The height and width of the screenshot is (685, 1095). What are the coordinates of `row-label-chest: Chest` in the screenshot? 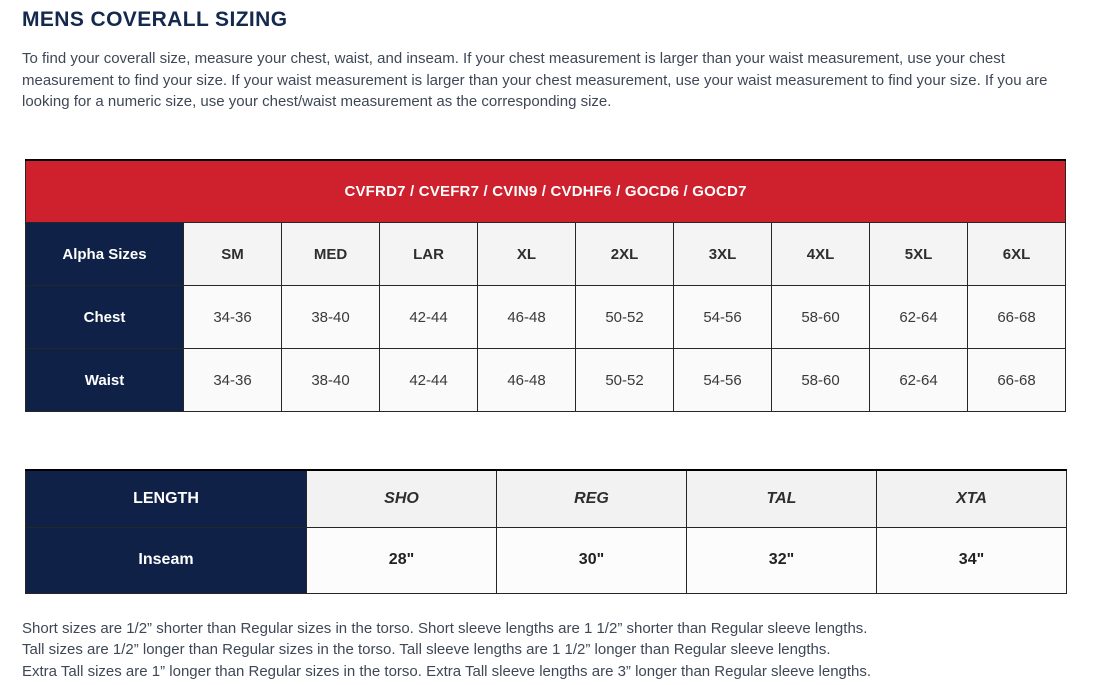 It's located at (104, 317).